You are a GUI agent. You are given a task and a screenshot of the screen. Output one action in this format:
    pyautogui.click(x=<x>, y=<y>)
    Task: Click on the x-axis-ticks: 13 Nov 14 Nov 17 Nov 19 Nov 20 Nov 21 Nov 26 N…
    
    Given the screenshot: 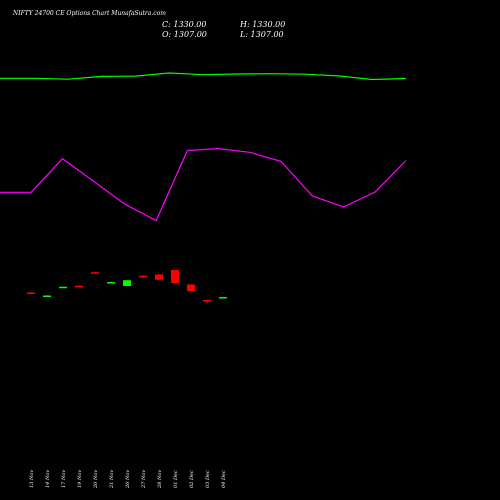 What is the action you would take?
    pyautogui.click(x=128, y=479)
    